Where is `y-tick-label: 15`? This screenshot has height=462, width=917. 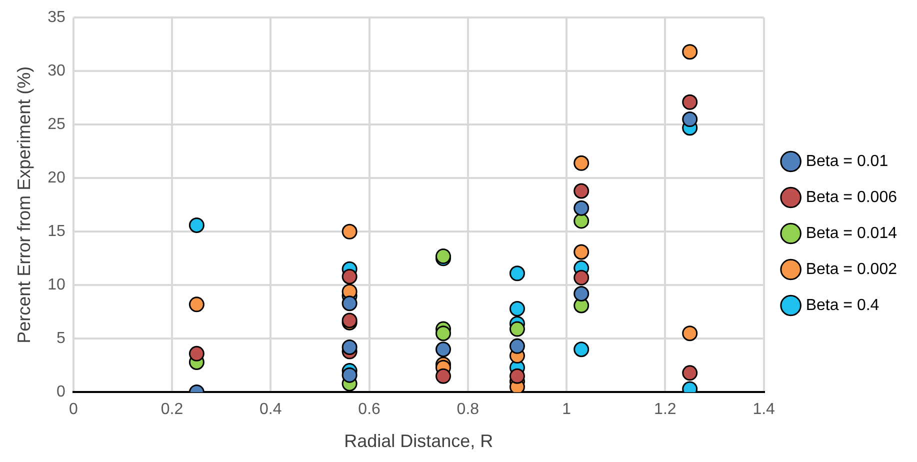 y-tick-label: 15 is located at coordinates (57, 231).